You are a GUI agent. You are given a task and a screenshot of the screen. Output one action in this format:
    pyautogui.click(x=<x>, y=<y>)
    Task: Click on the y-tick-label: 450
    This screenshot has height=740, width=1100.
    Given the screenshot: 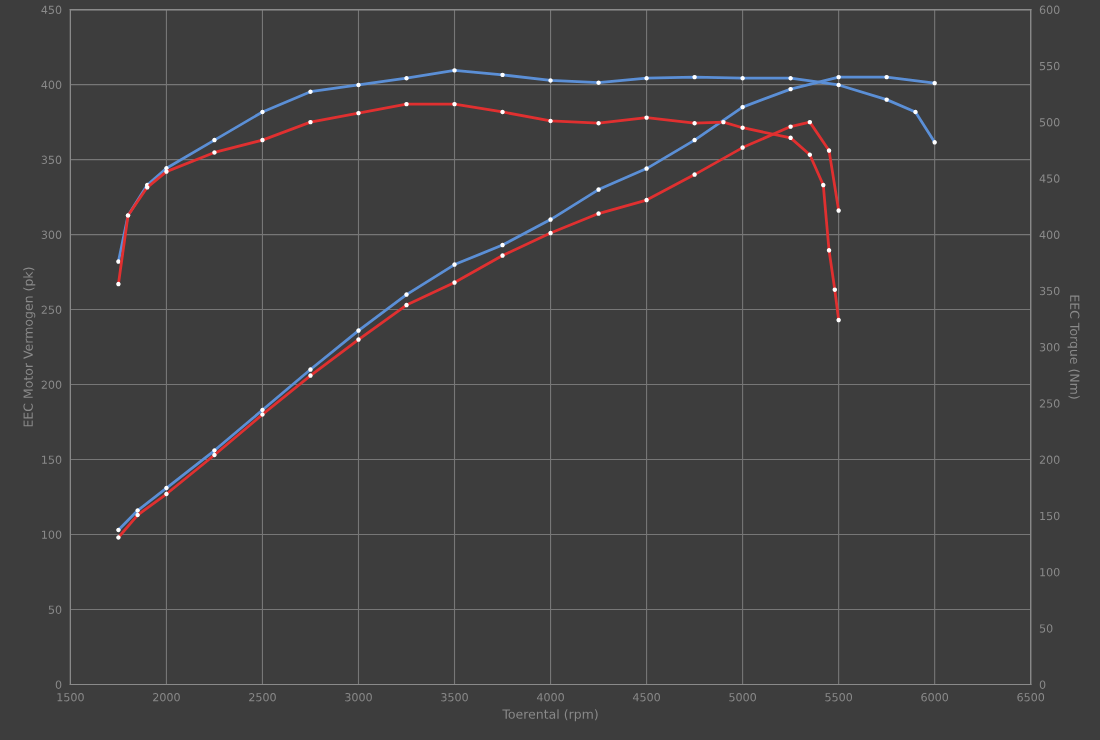 What is the action you would take?
    pyautogui.click(x=51, y=9)
    